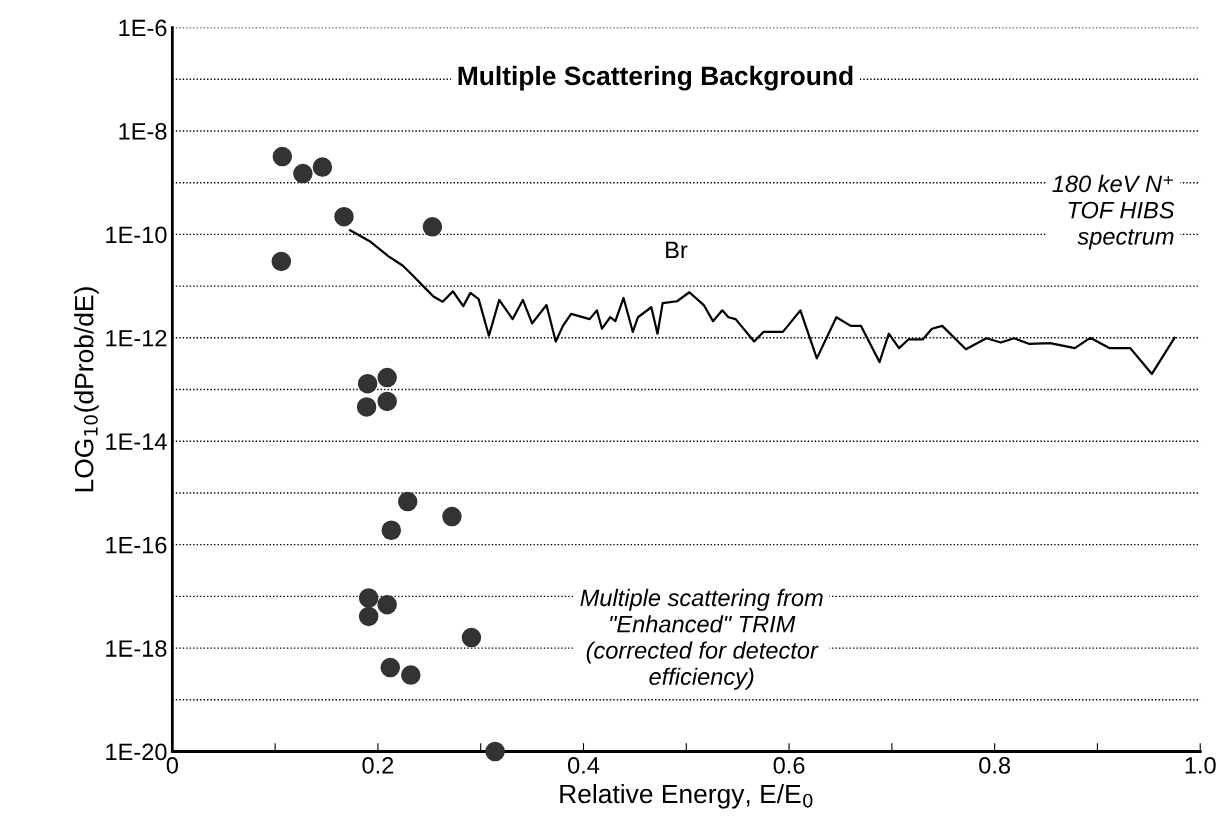 Image resolution: width=1231 pixels, height=835 pixels. What do you see at coordinates (143, 131) in the screenshot?
I see `y-tick-label: 1E-8` at bounding box center [143, 131].